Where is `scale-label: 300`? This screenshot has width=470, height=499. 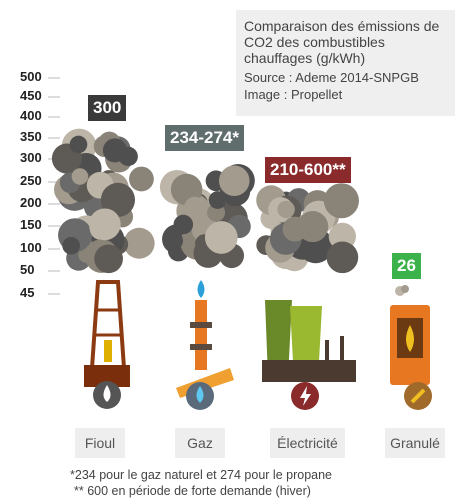
scale-label: 300 is located at coordinates (31, 157).